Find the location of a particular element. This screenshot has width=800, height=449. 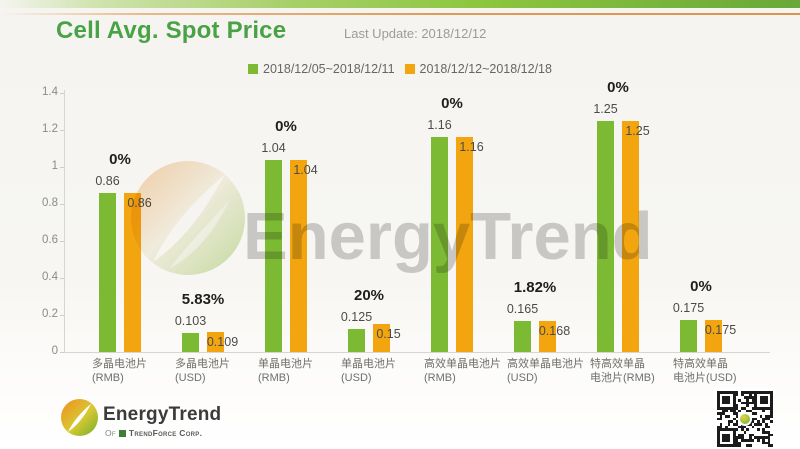

legend-label-week1: 2018/12/05~2018/12/11 is located at coordinates (329, 69).